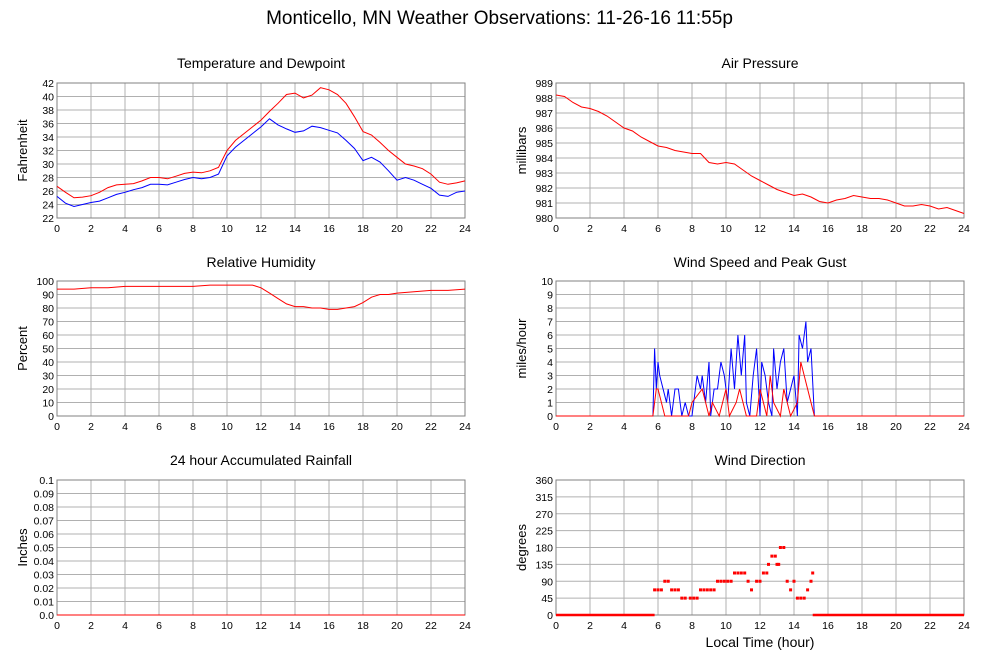 This screenshot has height=659, width=999. What do you see at coordinates (44, 495) in the screenshot?
I see `y-tick-label: 0.09` at bounding box center [44, 495].